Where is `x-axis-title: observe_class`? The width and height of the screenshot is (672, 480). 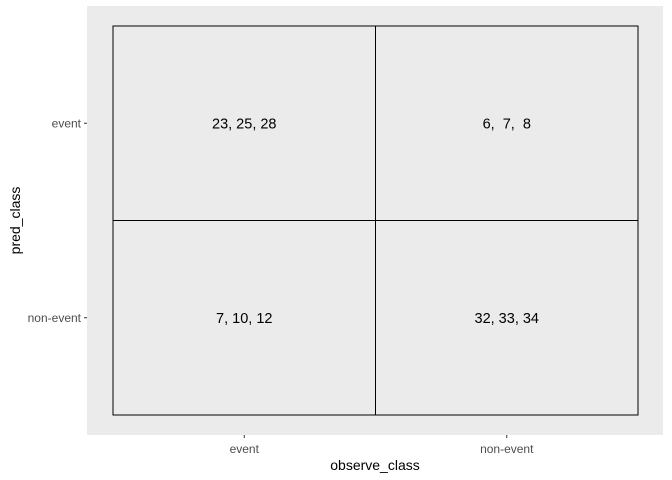
x-axis-title: observe_class is located at coordinates (375, 465).